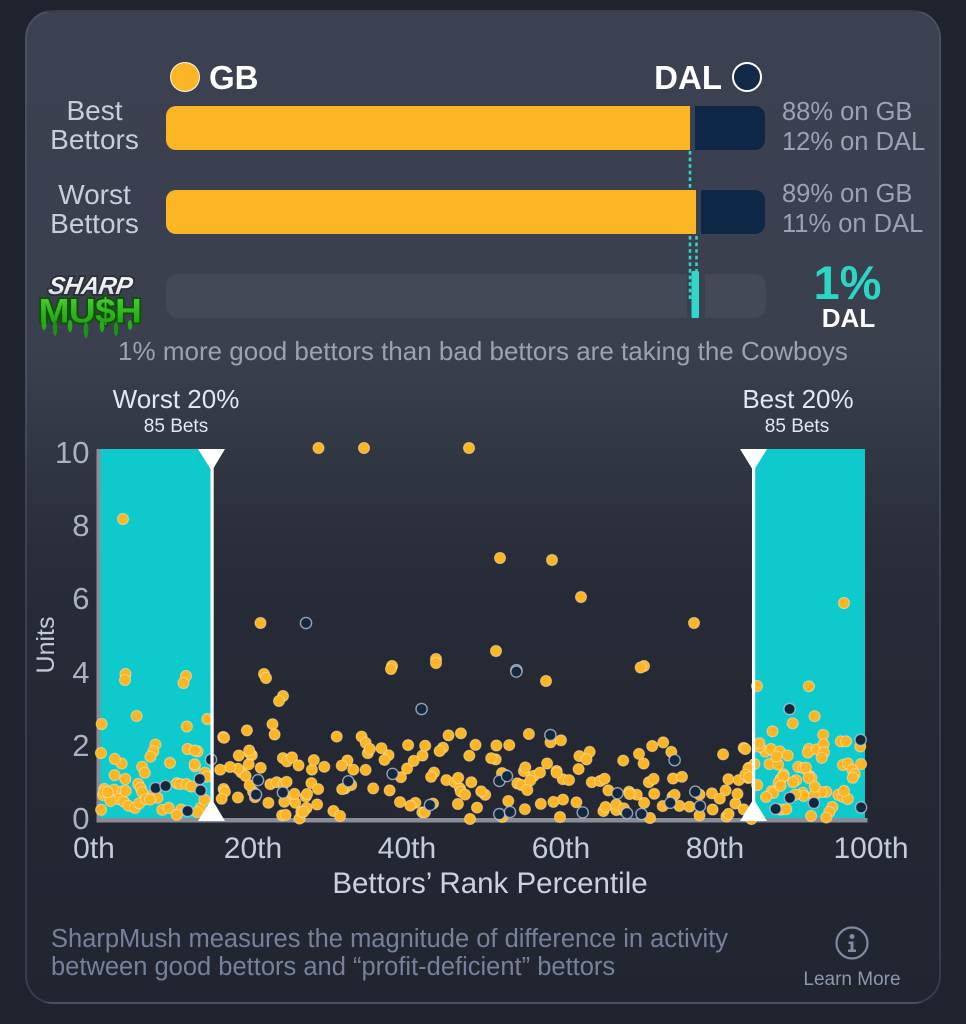 The width and height of the screenshot is (966, 1024). What do you see at coordinates (715, 848) in the screenshot?
I see `svg-text: 80th` at bounding box center [715, 848].